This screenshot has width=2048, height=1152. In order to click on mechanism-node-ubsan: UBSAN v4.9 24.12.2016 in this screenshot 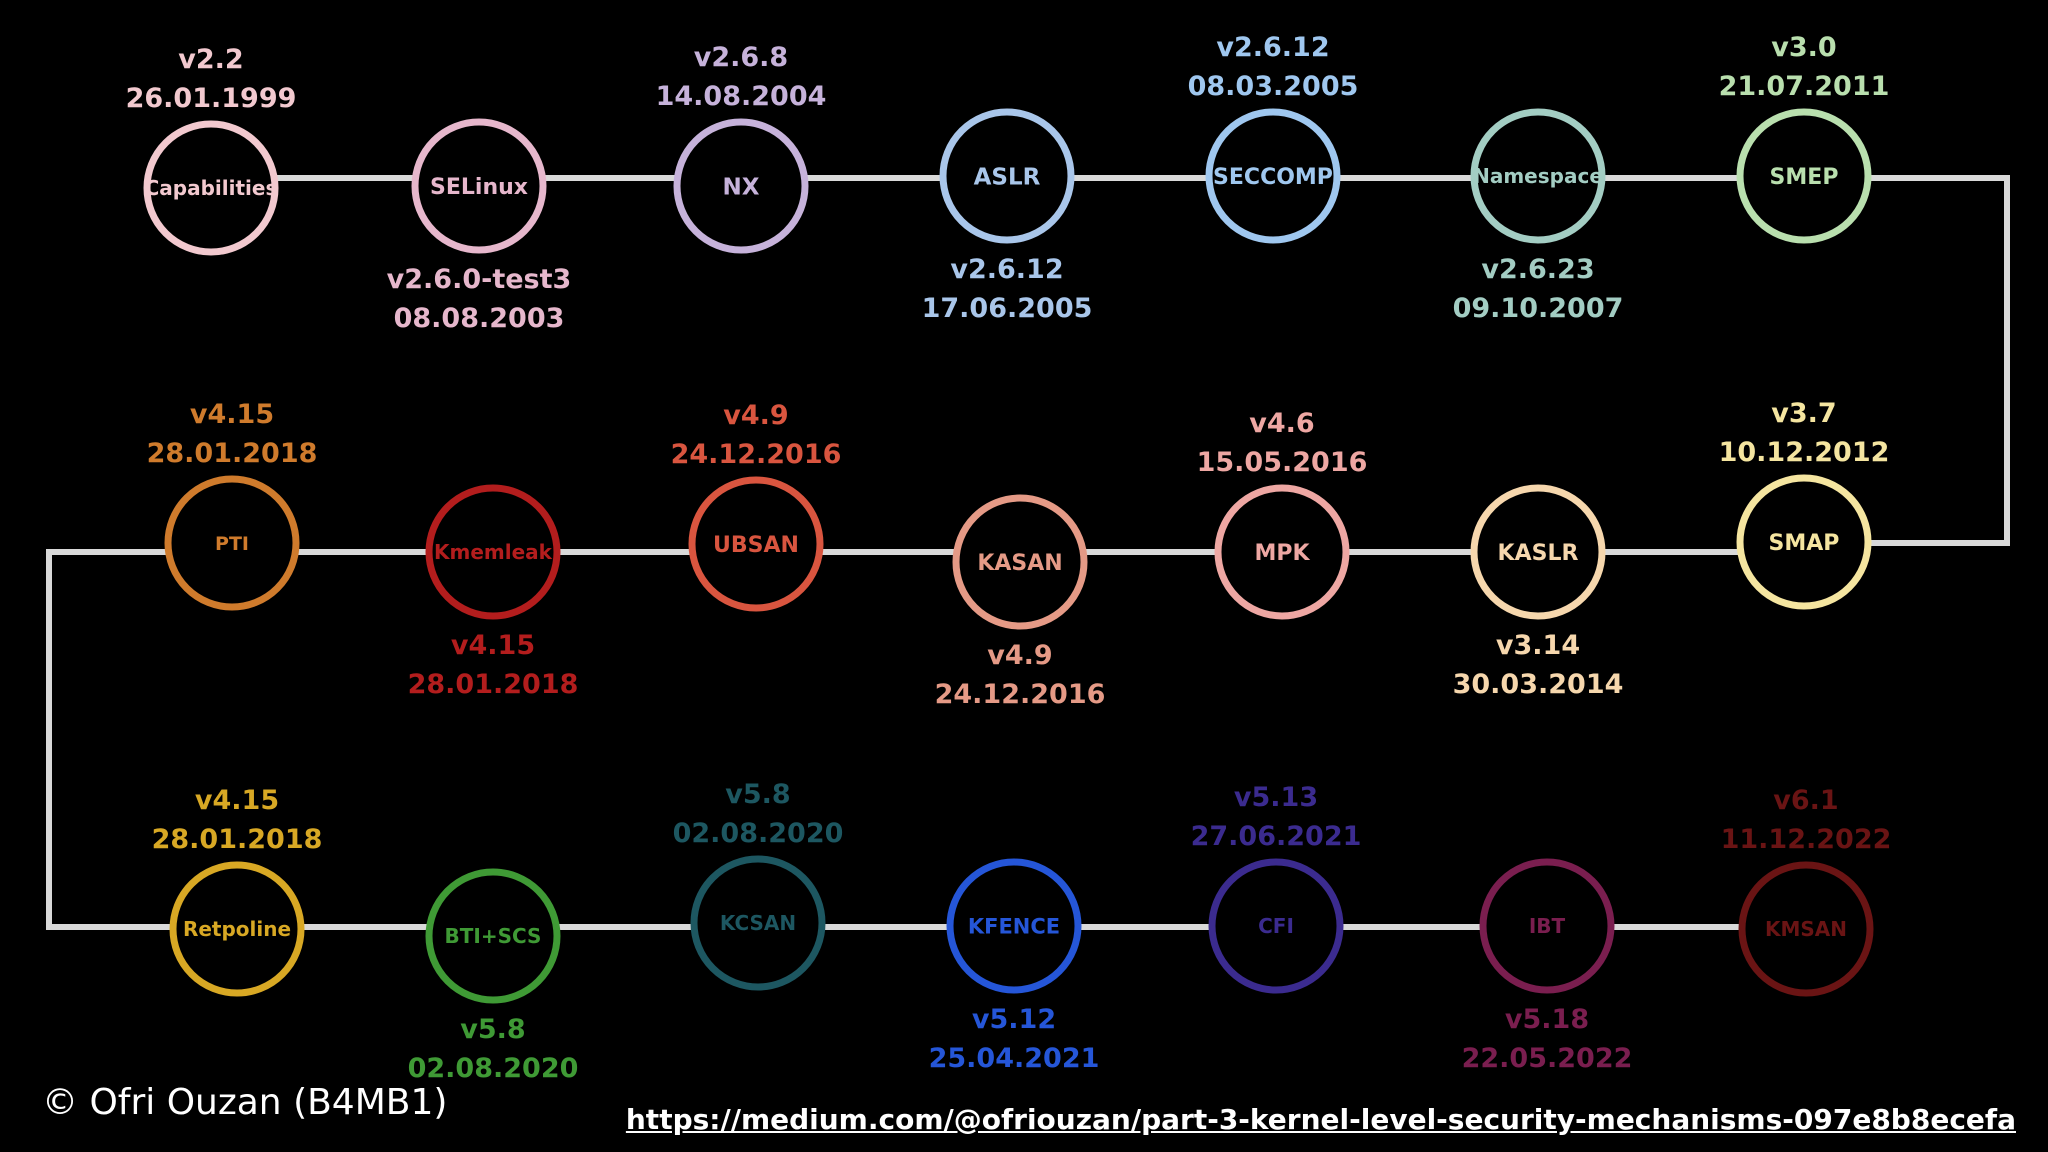, I will do `click(756, 506)`.